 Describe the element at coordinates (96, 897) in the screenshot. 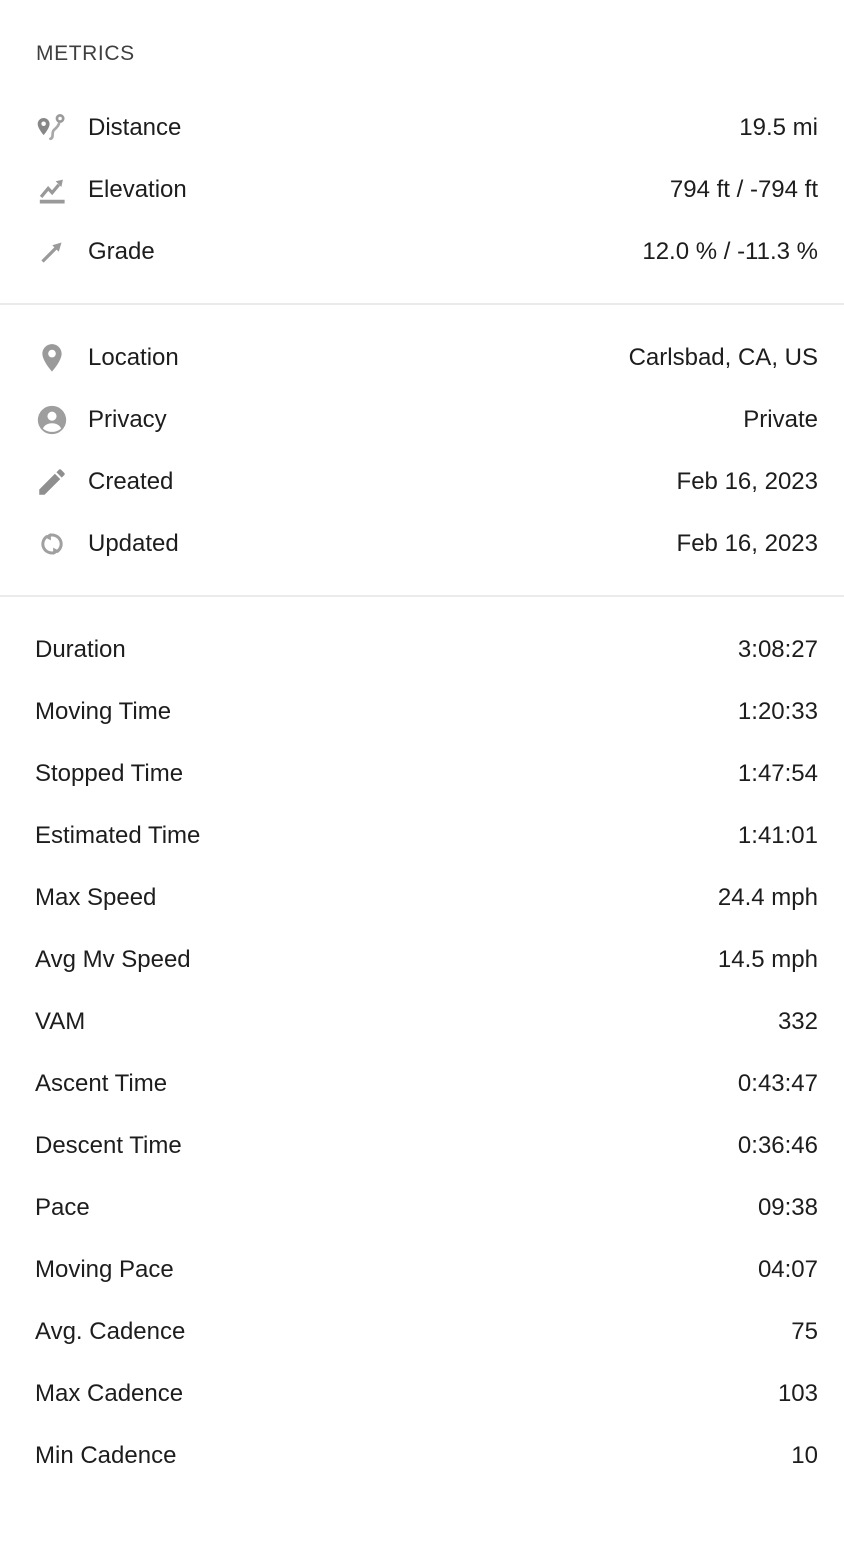

I see `metric-label: Max Speed` at that location.